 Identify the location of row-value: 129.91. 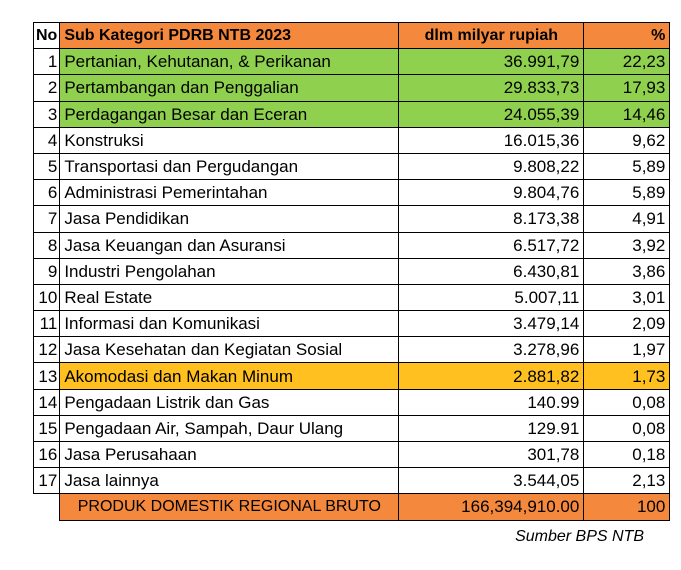
(491, 428).